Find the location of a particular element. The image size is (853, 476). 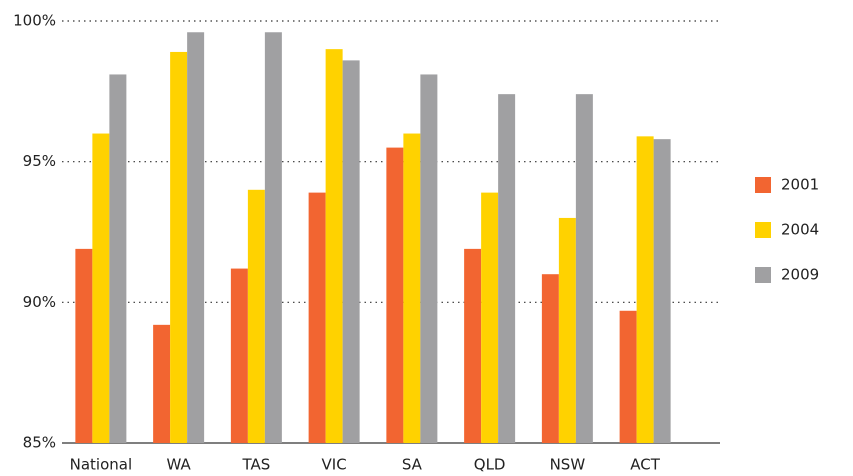

x-tick-label: SA is located at coordinates (412, 465).